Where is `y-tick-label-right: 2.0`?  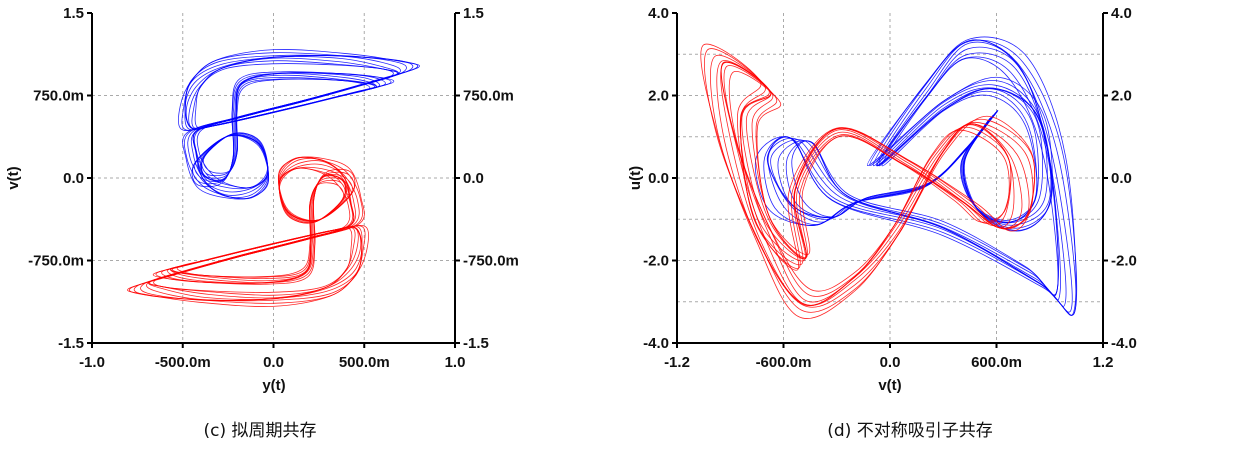 y-tick-label-right: 2.0 is located at coordinates (1121, 96).